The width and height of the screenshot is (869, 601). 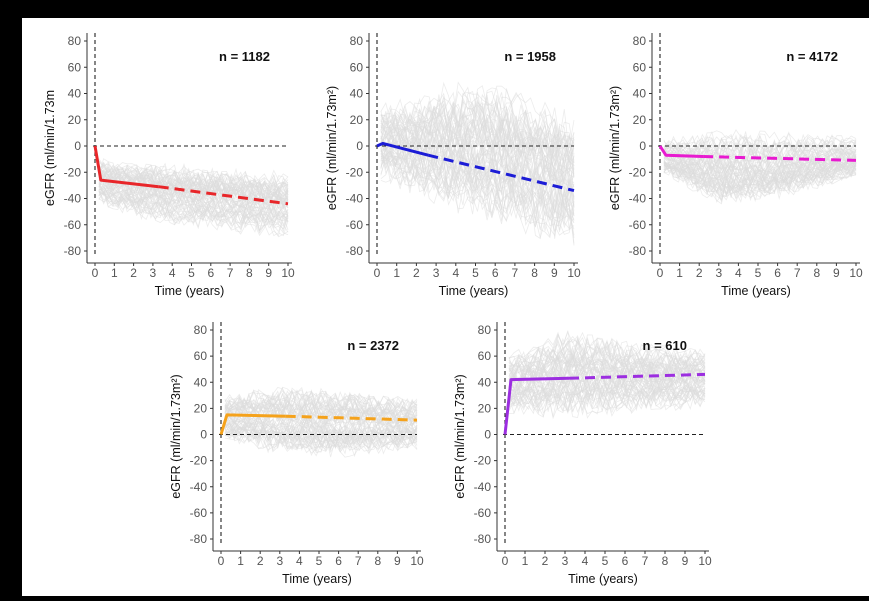 What do you see at coordinates (332, 148) in the screenshot?
I see `y-axis-label: eGFR (ml/min/1.73m²)` at bounding box center [332, 148].